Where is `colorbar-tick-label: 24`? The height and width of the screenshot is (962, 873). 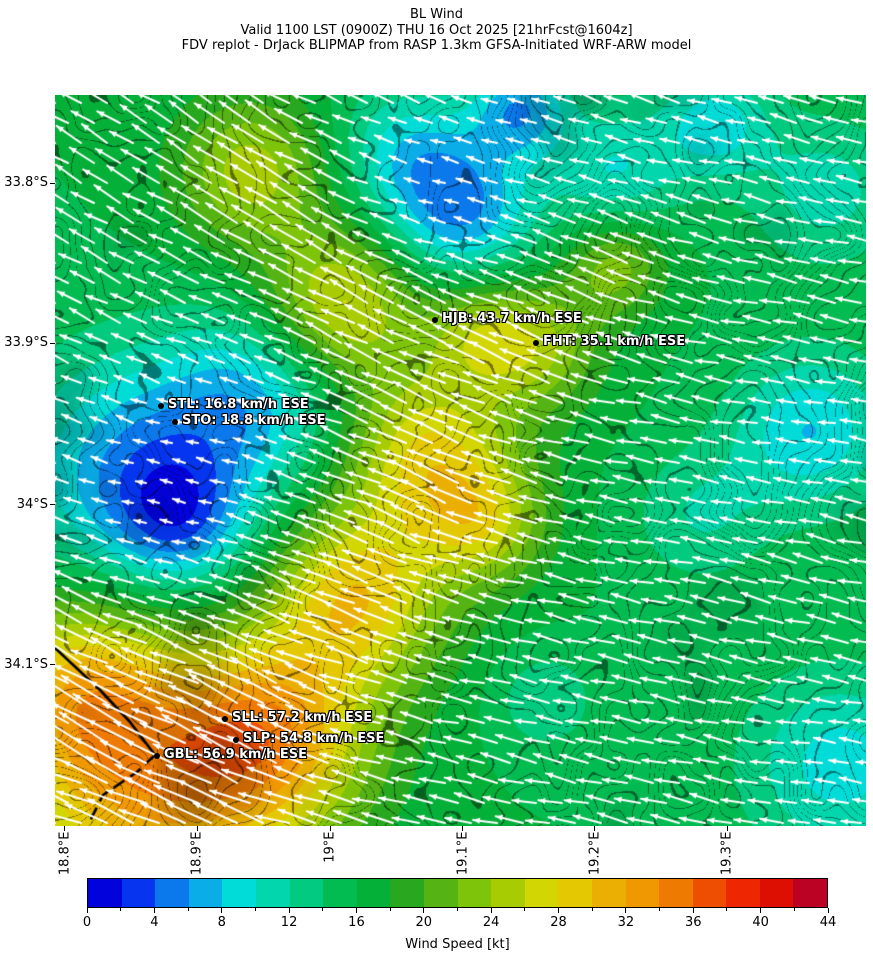 colorbar-tick-label: 24 is located at coordinates (491, 922).